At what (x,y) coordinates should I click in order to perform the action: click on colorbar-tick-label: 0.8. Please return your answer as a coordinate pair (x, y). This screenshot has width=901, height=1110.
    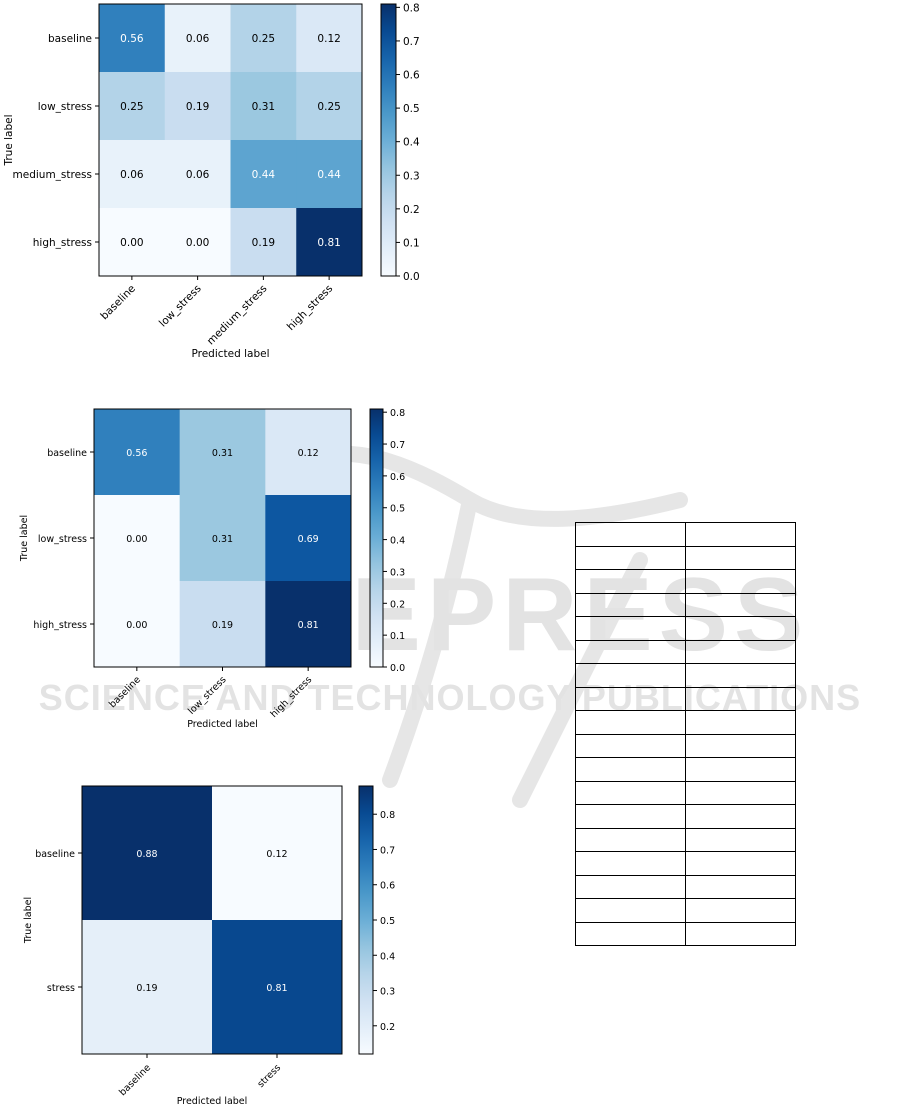
    Looking at the image, I should click on (387, 815).